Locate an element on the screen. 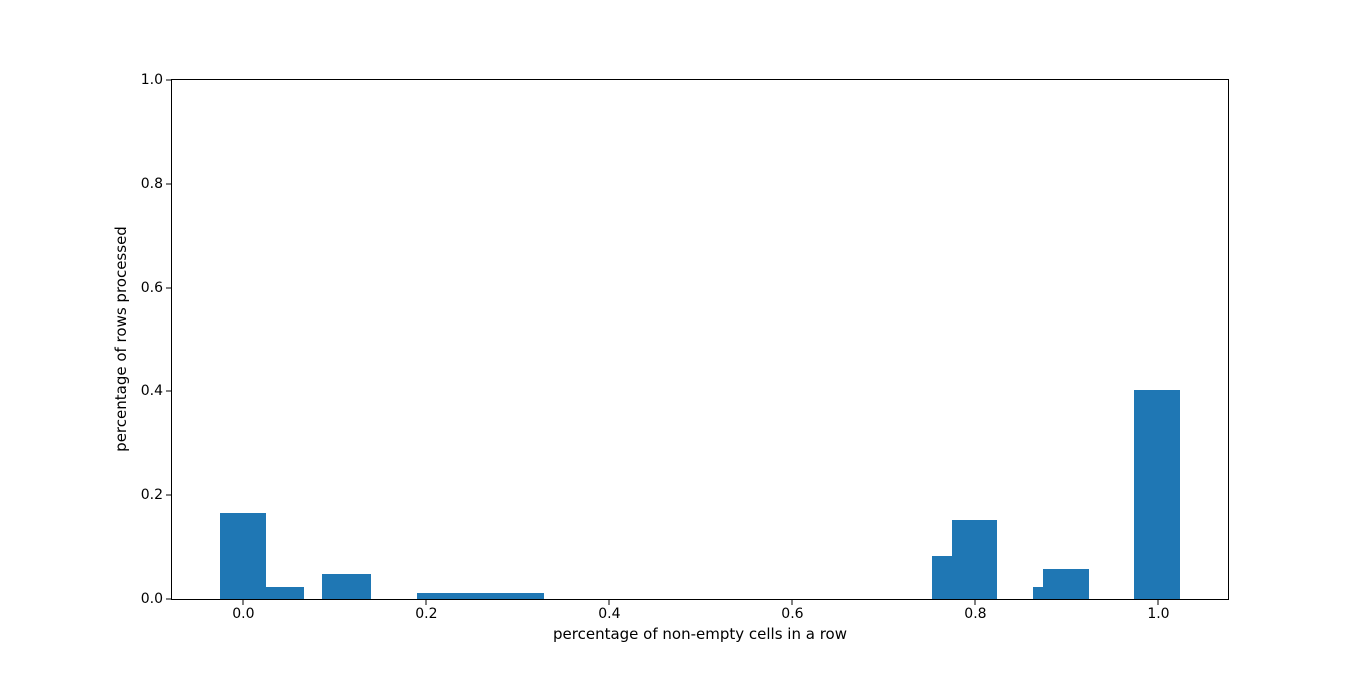 The height and width of the screenshot is (674, 1366). x-tick-label: 0.8 is located at coordinates (975, 614).